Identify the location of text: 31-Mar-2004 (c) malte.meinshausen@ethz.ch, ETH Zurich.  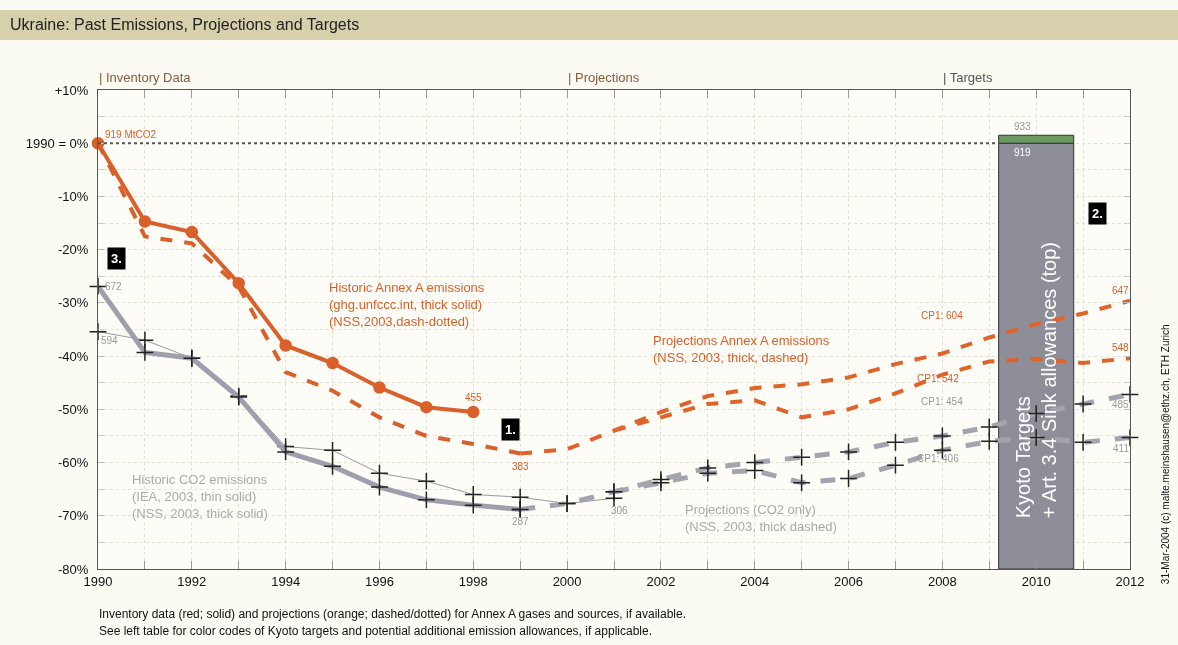
(1166, 454).